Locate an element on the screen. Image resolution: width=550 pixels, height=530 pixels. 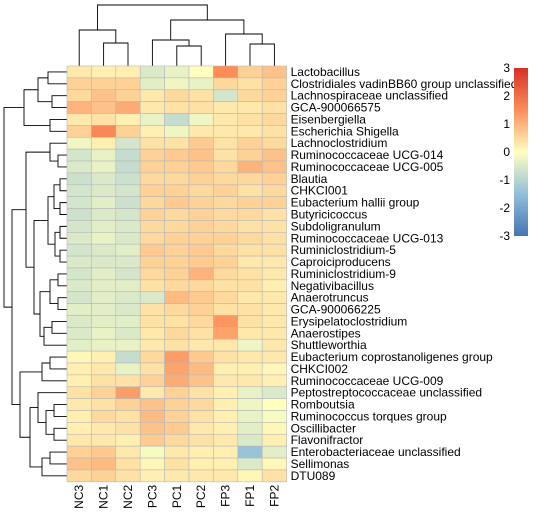
row-label: Anaerotruncus is located at coordinates (330, 298).